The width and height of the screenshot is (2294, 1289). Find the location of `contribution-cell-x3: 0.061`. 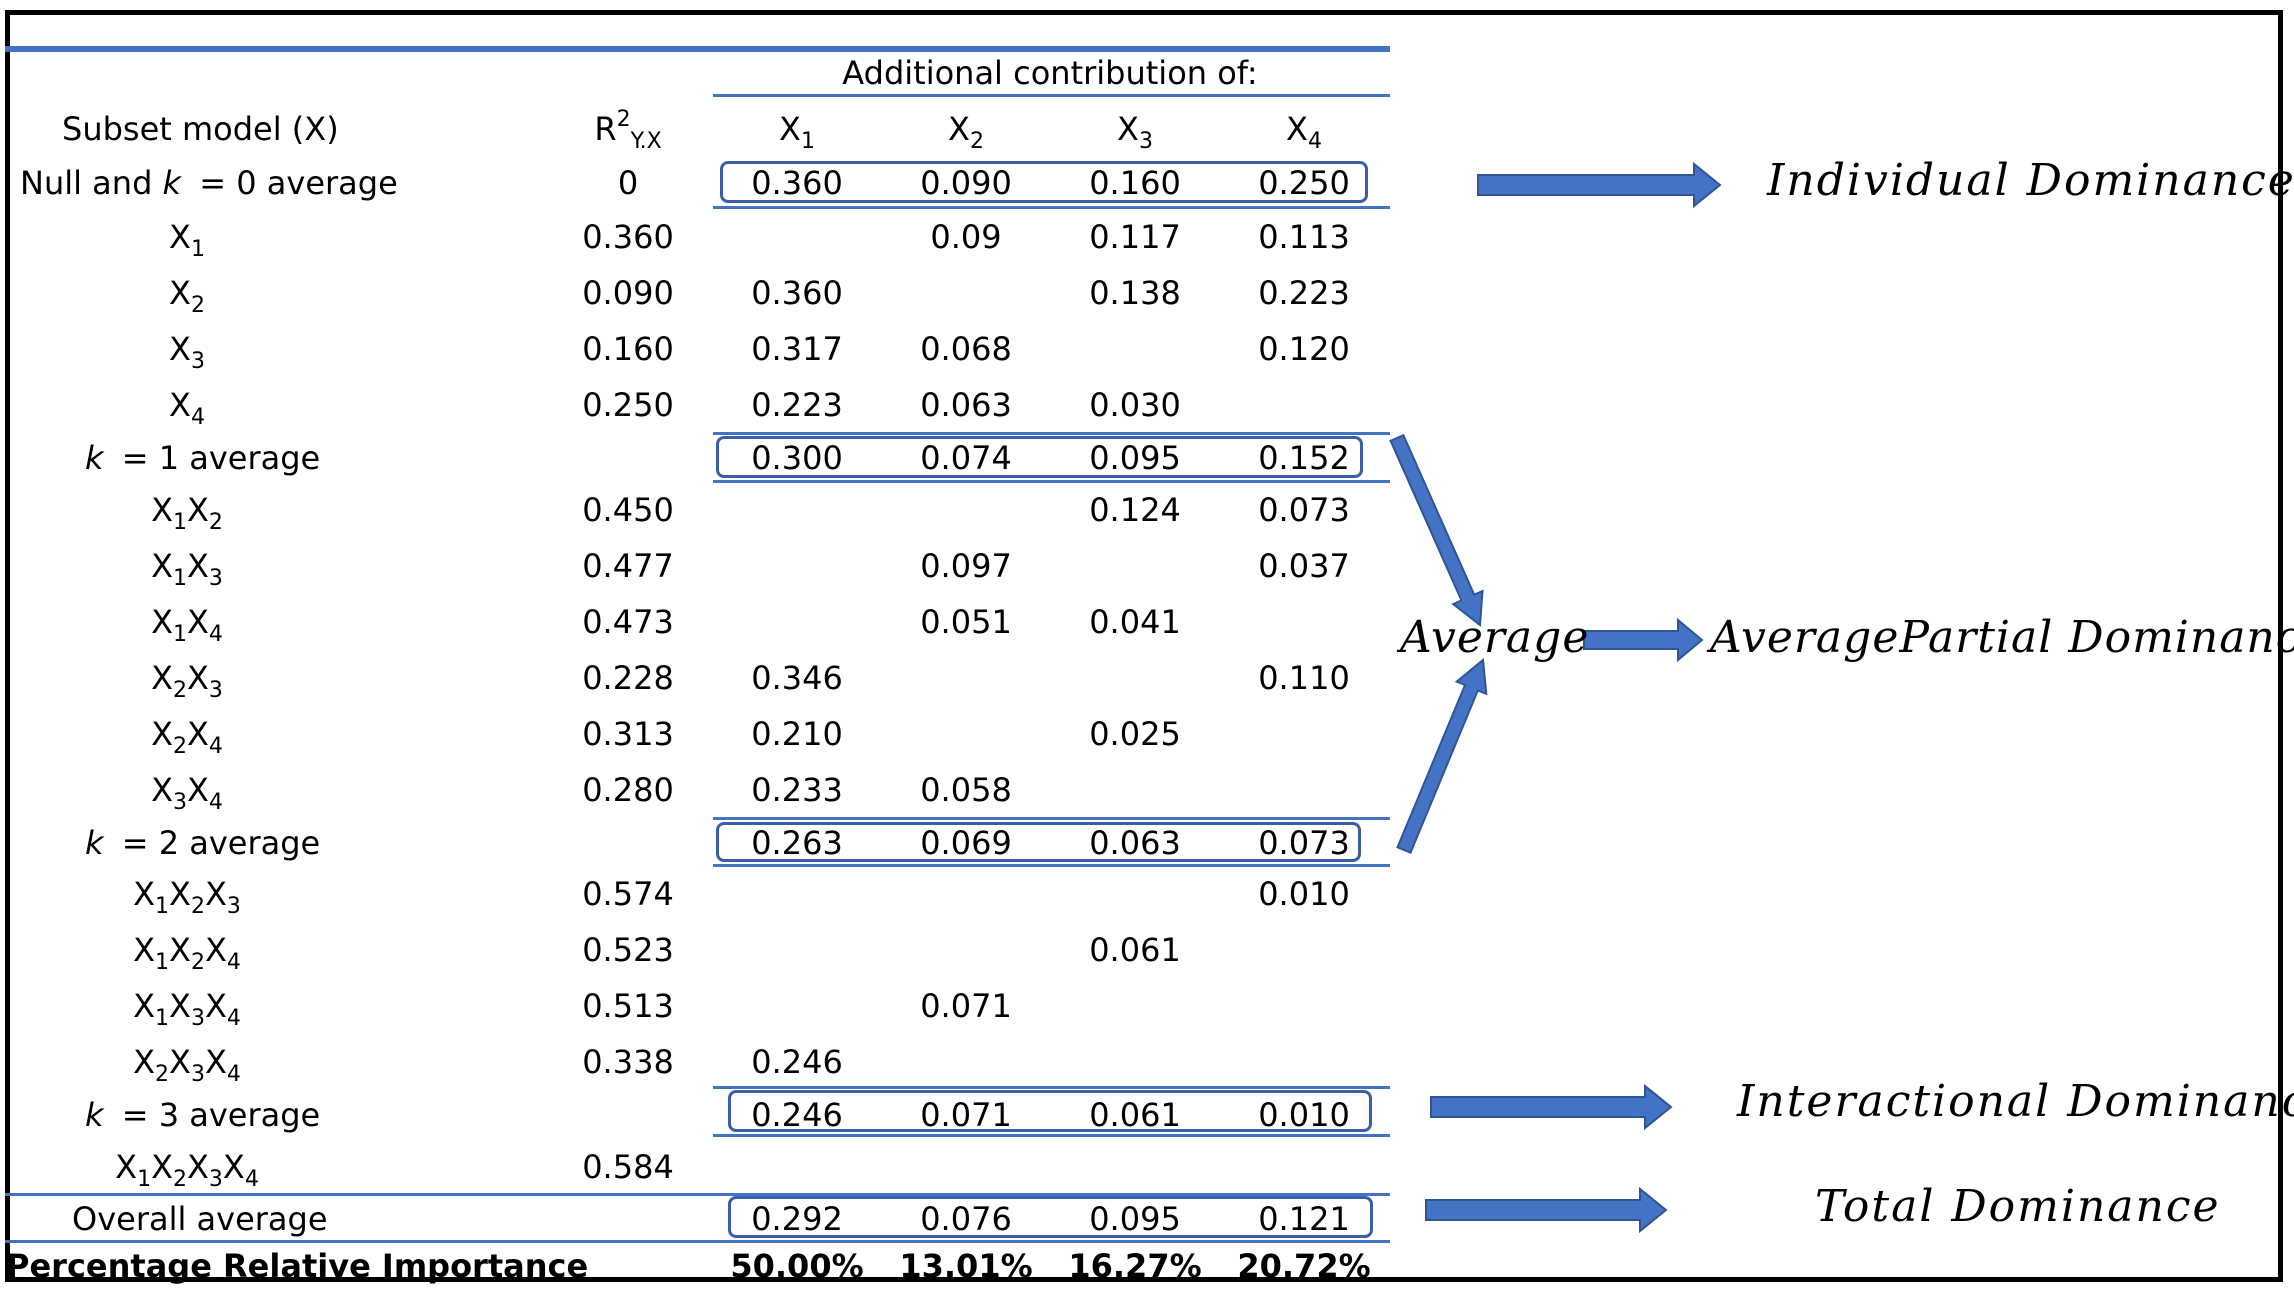

contribution-cell-x3: 0.061 is located at coordinates (1135, 950).